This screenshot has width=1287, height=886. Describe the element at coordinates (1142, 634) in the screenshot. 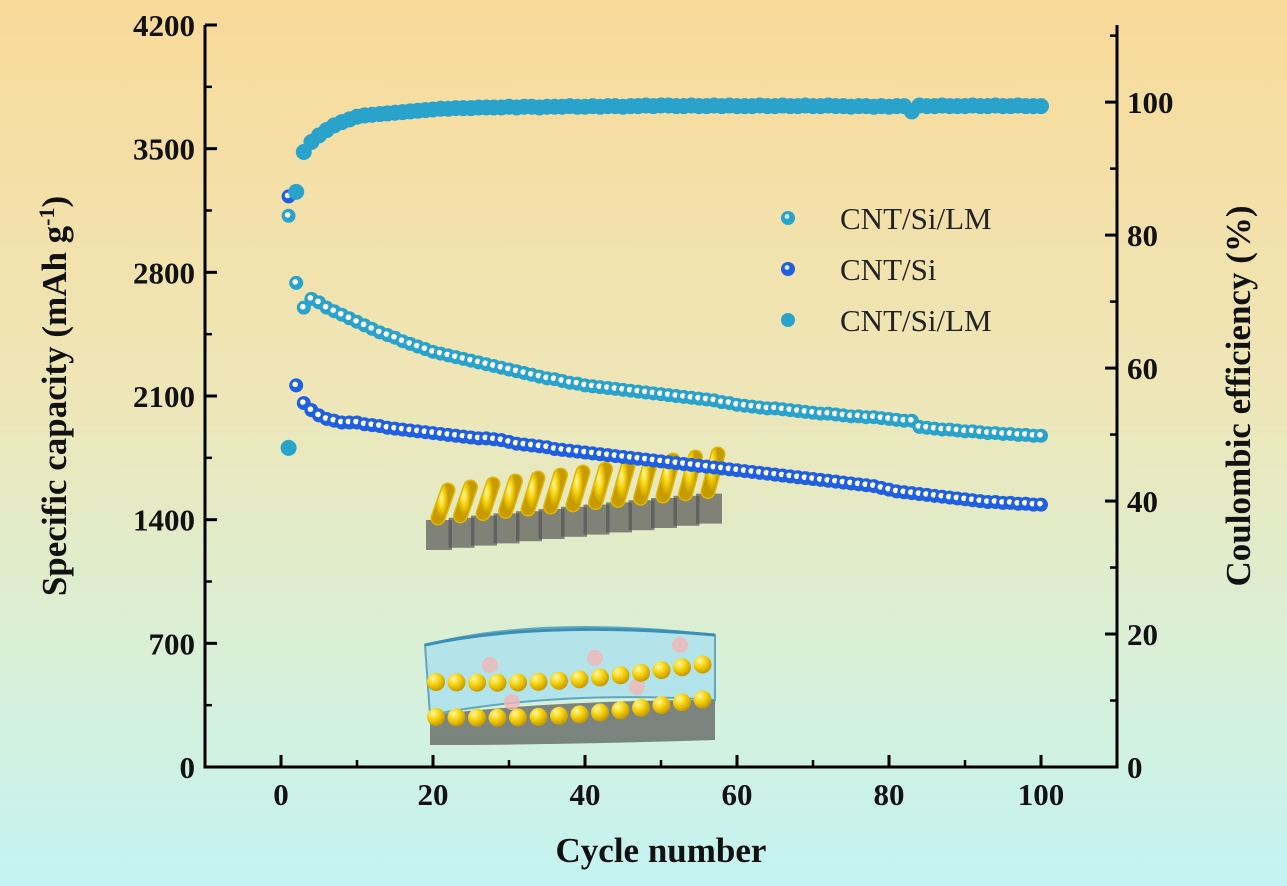

I see `y2-tick-label: 20` at that location.